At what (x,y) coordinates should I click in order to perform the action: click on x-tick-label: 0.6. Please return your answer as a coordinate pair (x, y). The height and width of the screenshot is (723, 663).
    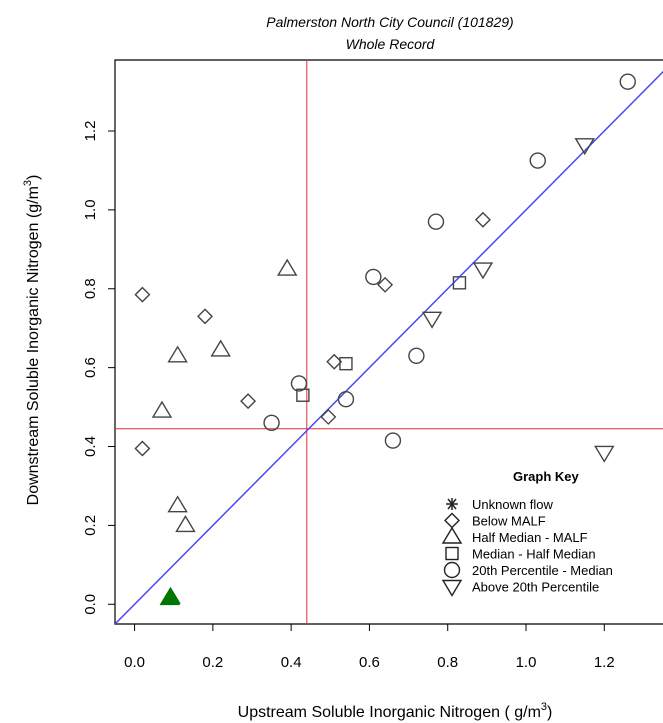
    Looking at the image, I should click on (369, 662).